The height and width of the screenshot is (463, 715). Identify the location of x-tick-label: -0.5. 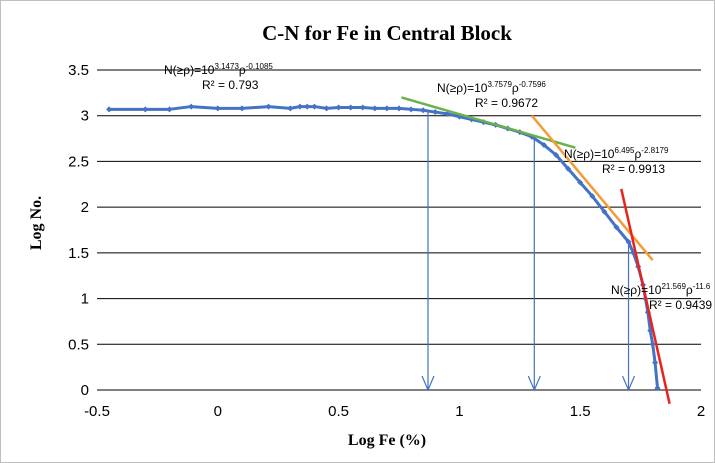
(97, 411).